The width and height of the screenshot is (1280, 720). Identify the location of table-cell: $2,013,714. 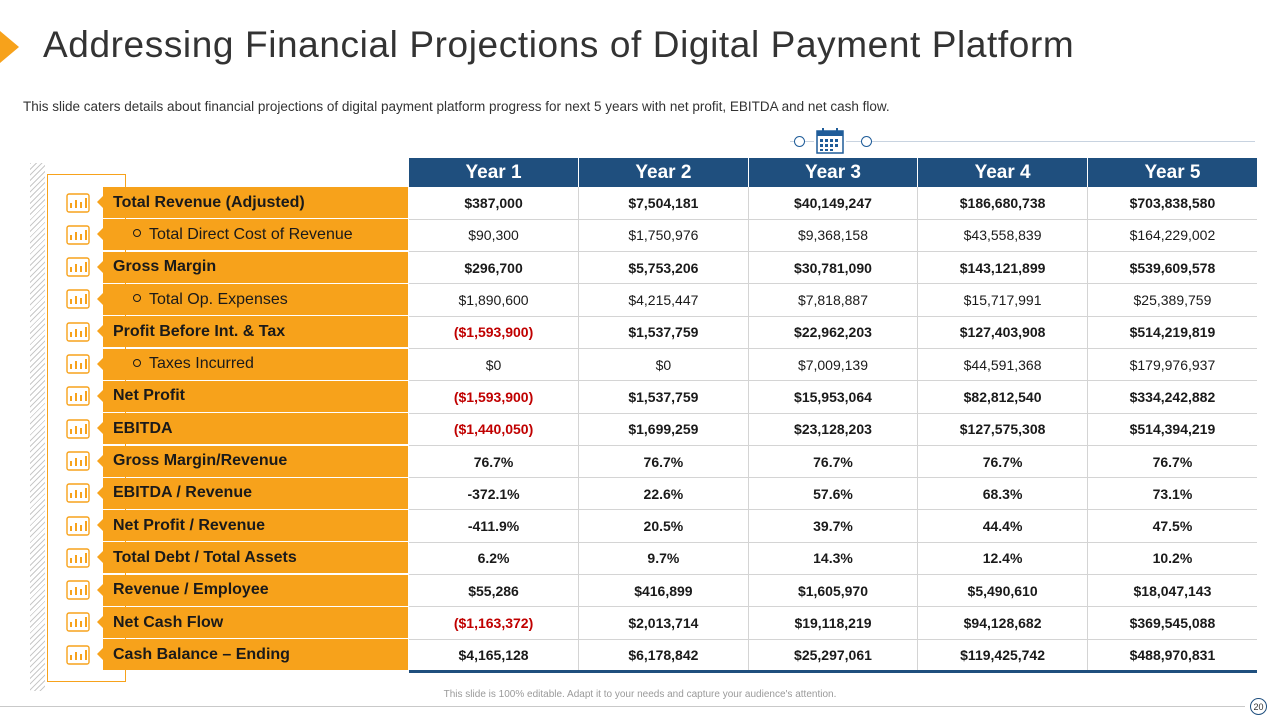
(663, 623).